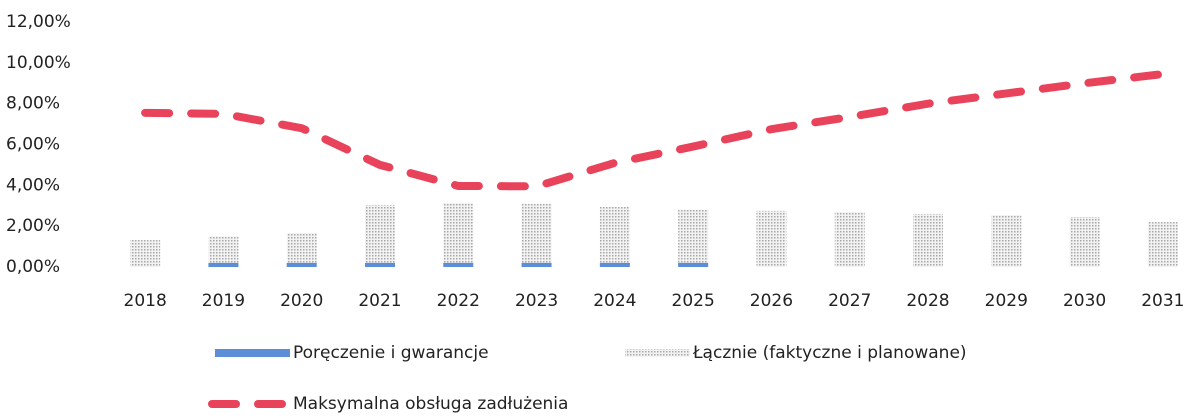  Describe the element at coordinates (33, 145) in the screenshot. I see `y-tick-label: 6,00%` at that location.